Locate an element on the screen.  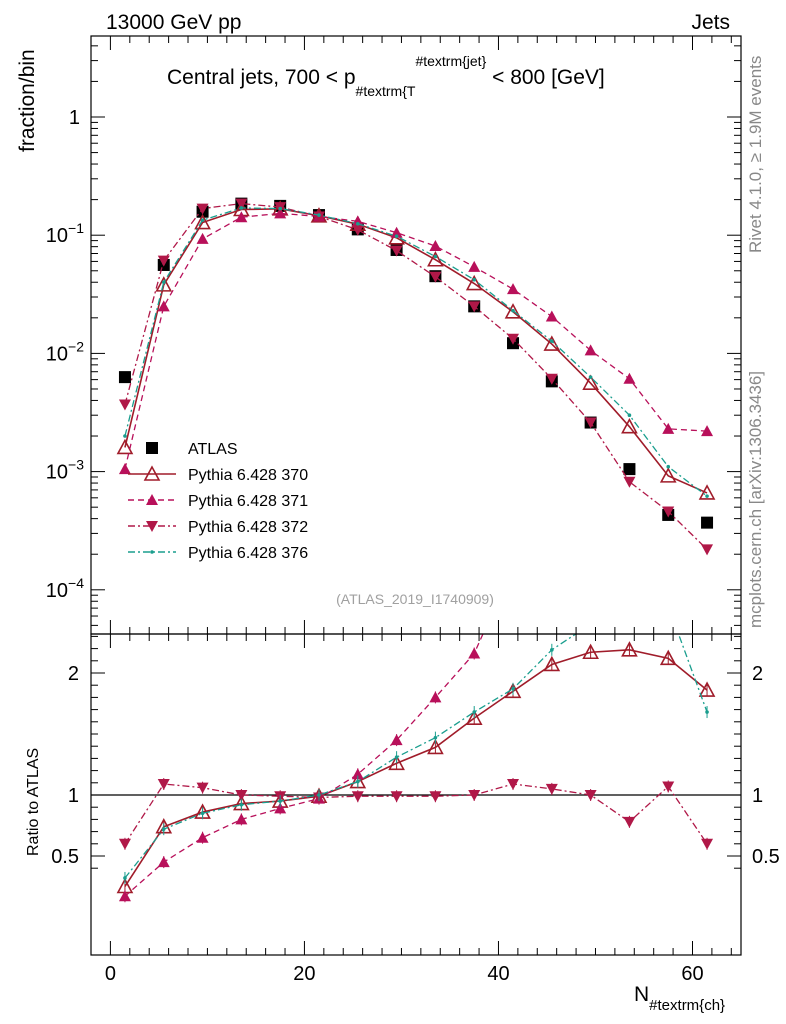
legend-label: ATLAS is located at coordinates (213, 449).